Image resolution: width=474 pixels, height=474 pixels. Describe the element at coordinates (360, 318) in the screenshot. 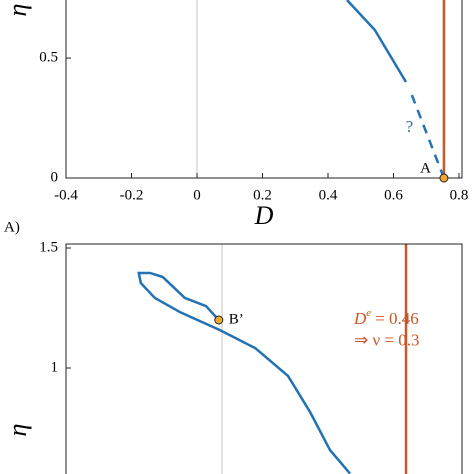

I see `annotation-text: D` at that location.